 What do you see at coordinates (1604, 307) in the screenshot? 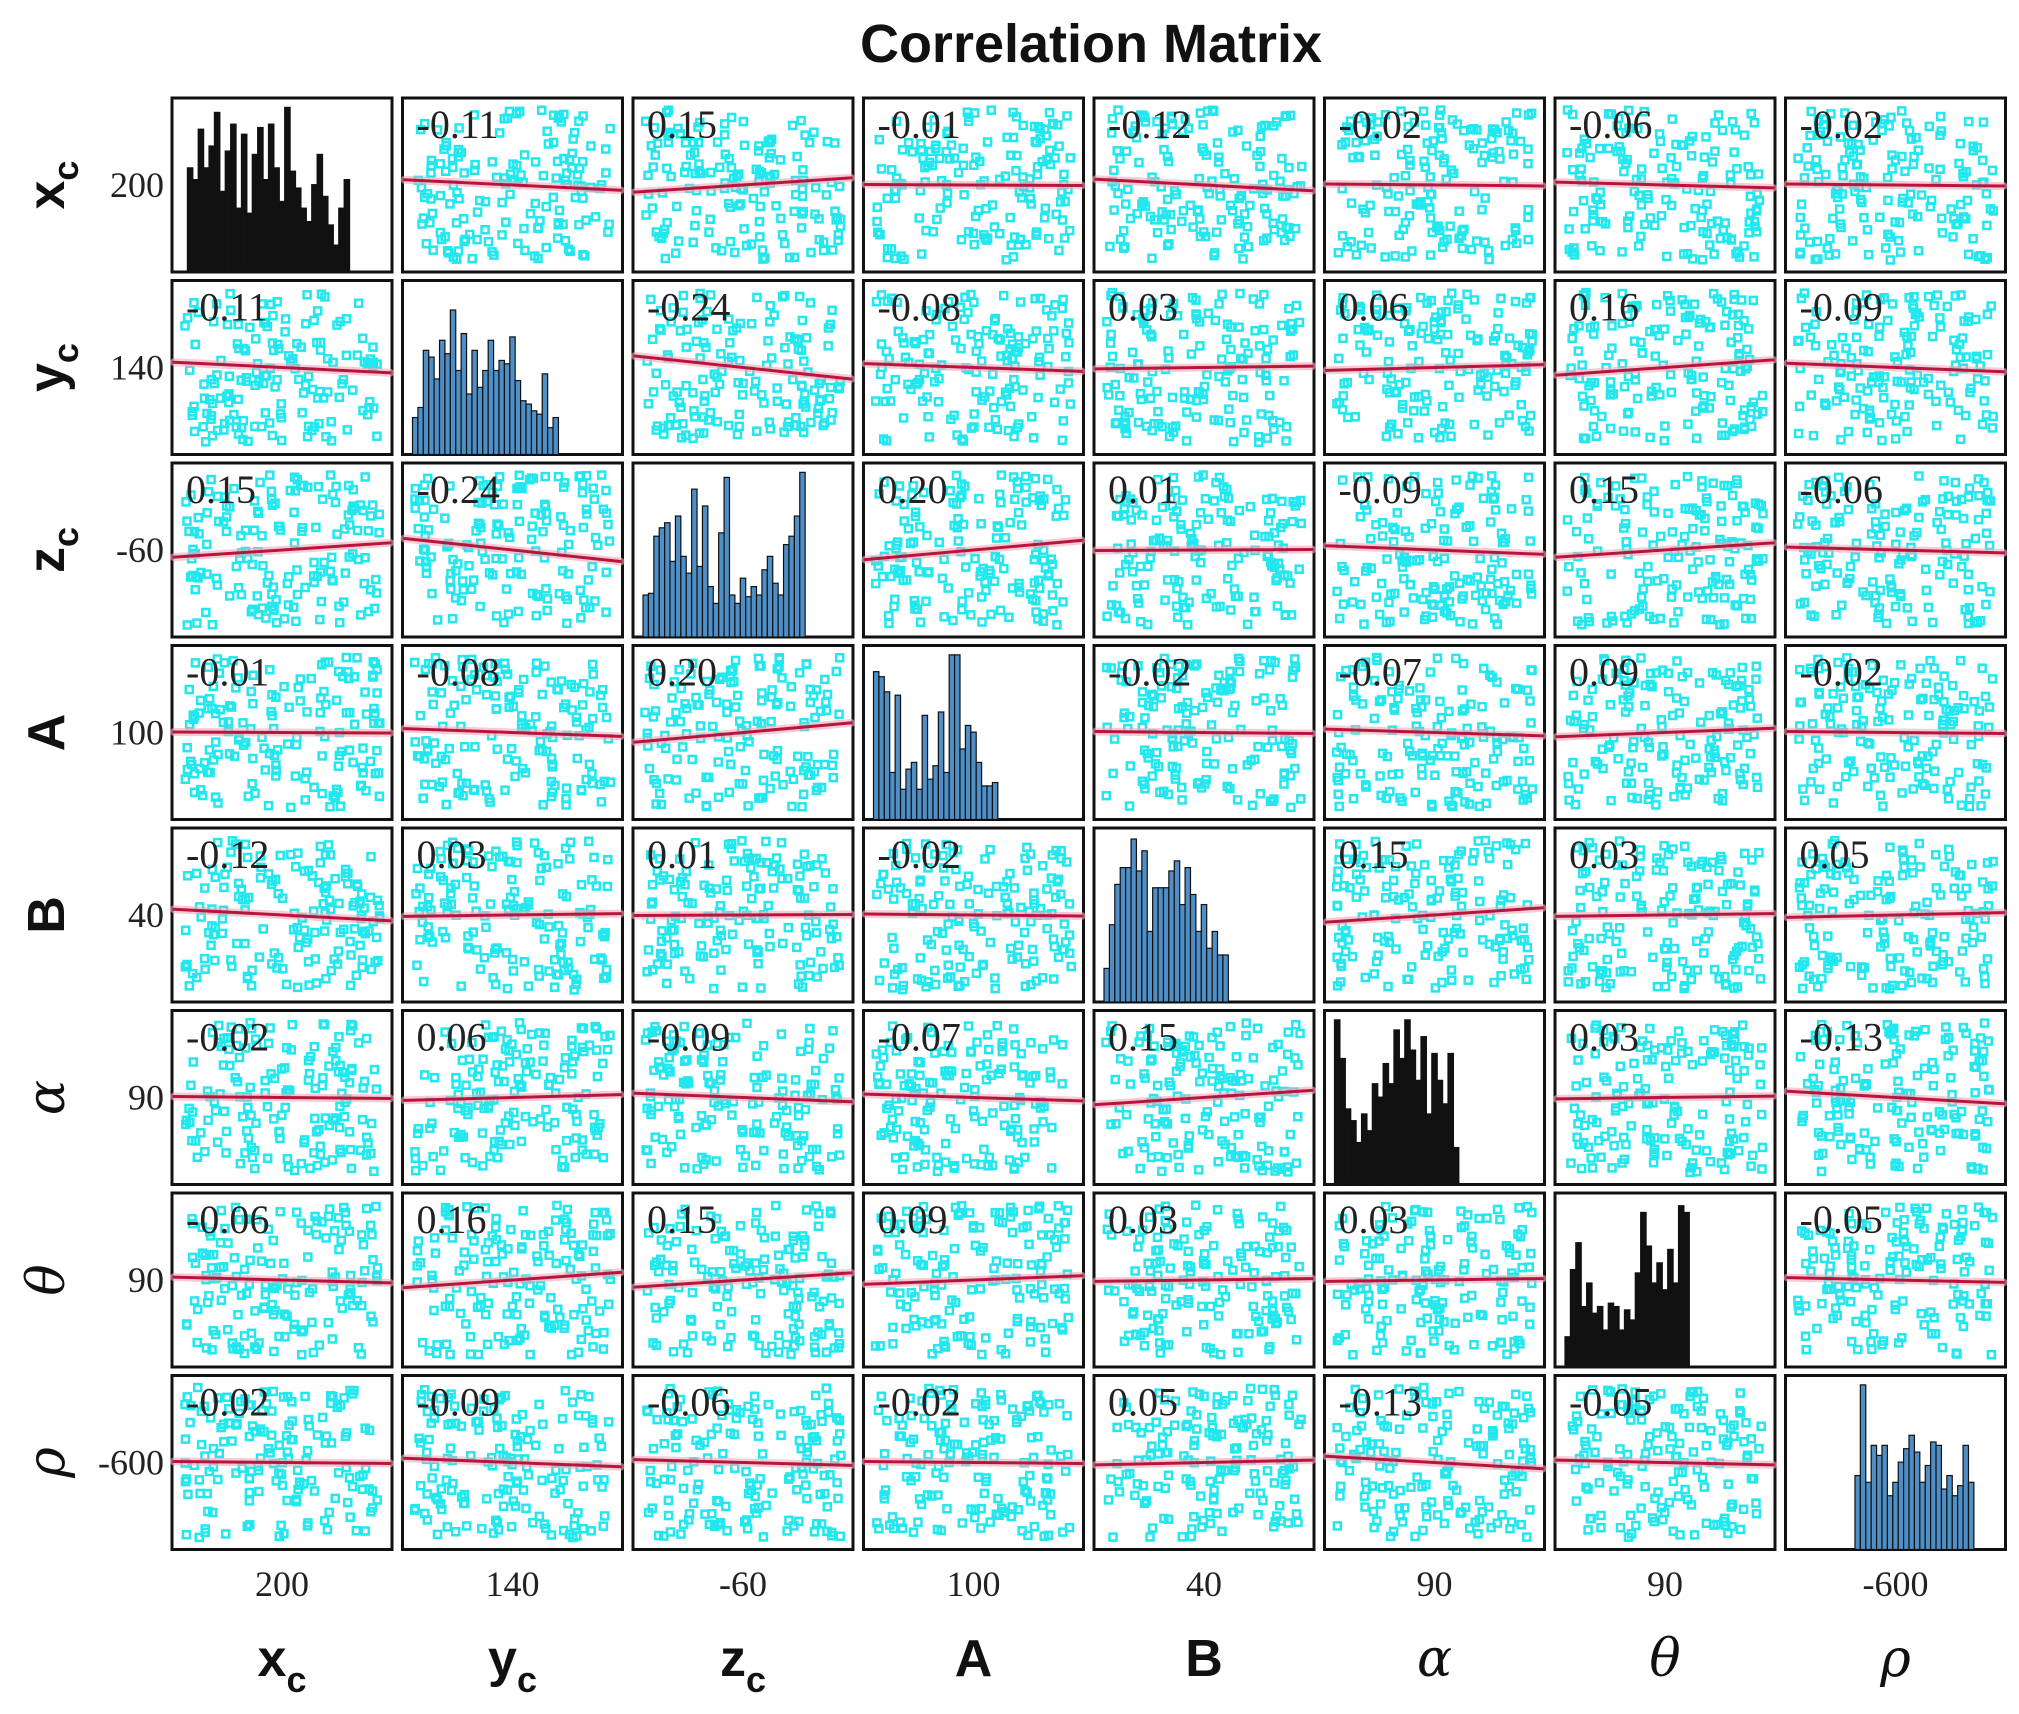
I see `correlation-label: 0.16` at bounding box center [1604, 307].